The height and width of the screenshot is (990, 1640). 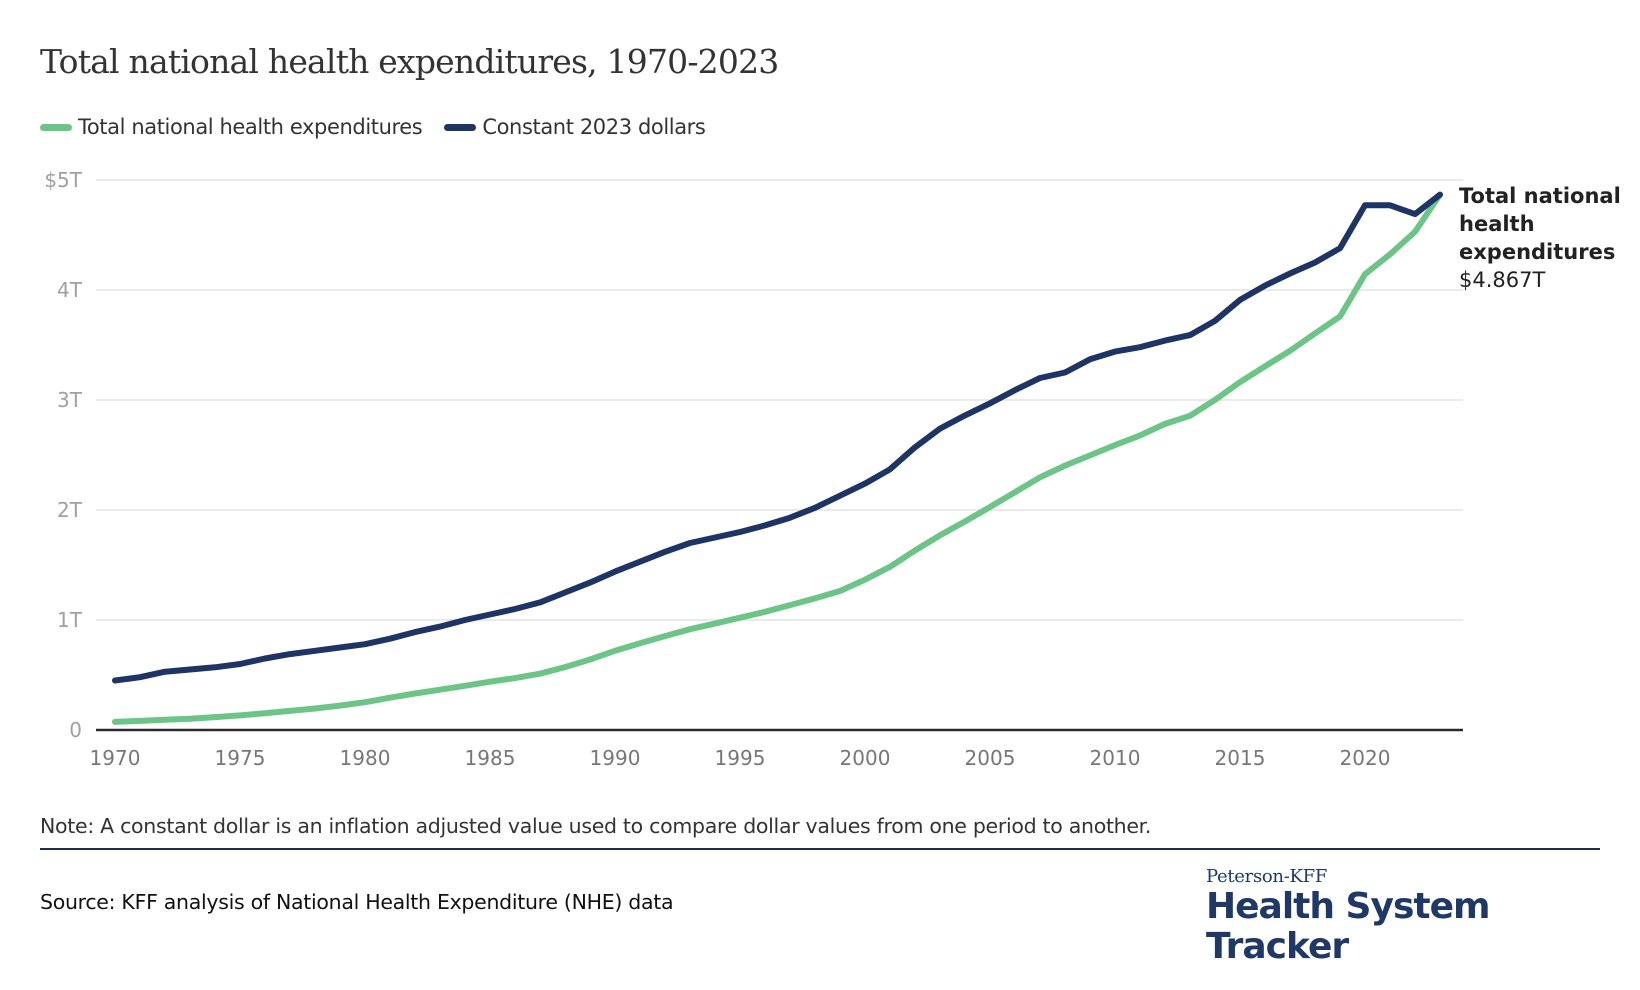 I want to click on legend-item-constant: Constant 2023 dollars, so click(x=575, y=127).